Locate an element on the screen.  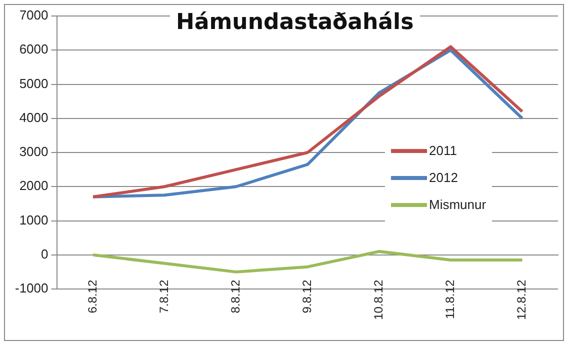
legend-label: 2012 is located at coordinates (443, 177).